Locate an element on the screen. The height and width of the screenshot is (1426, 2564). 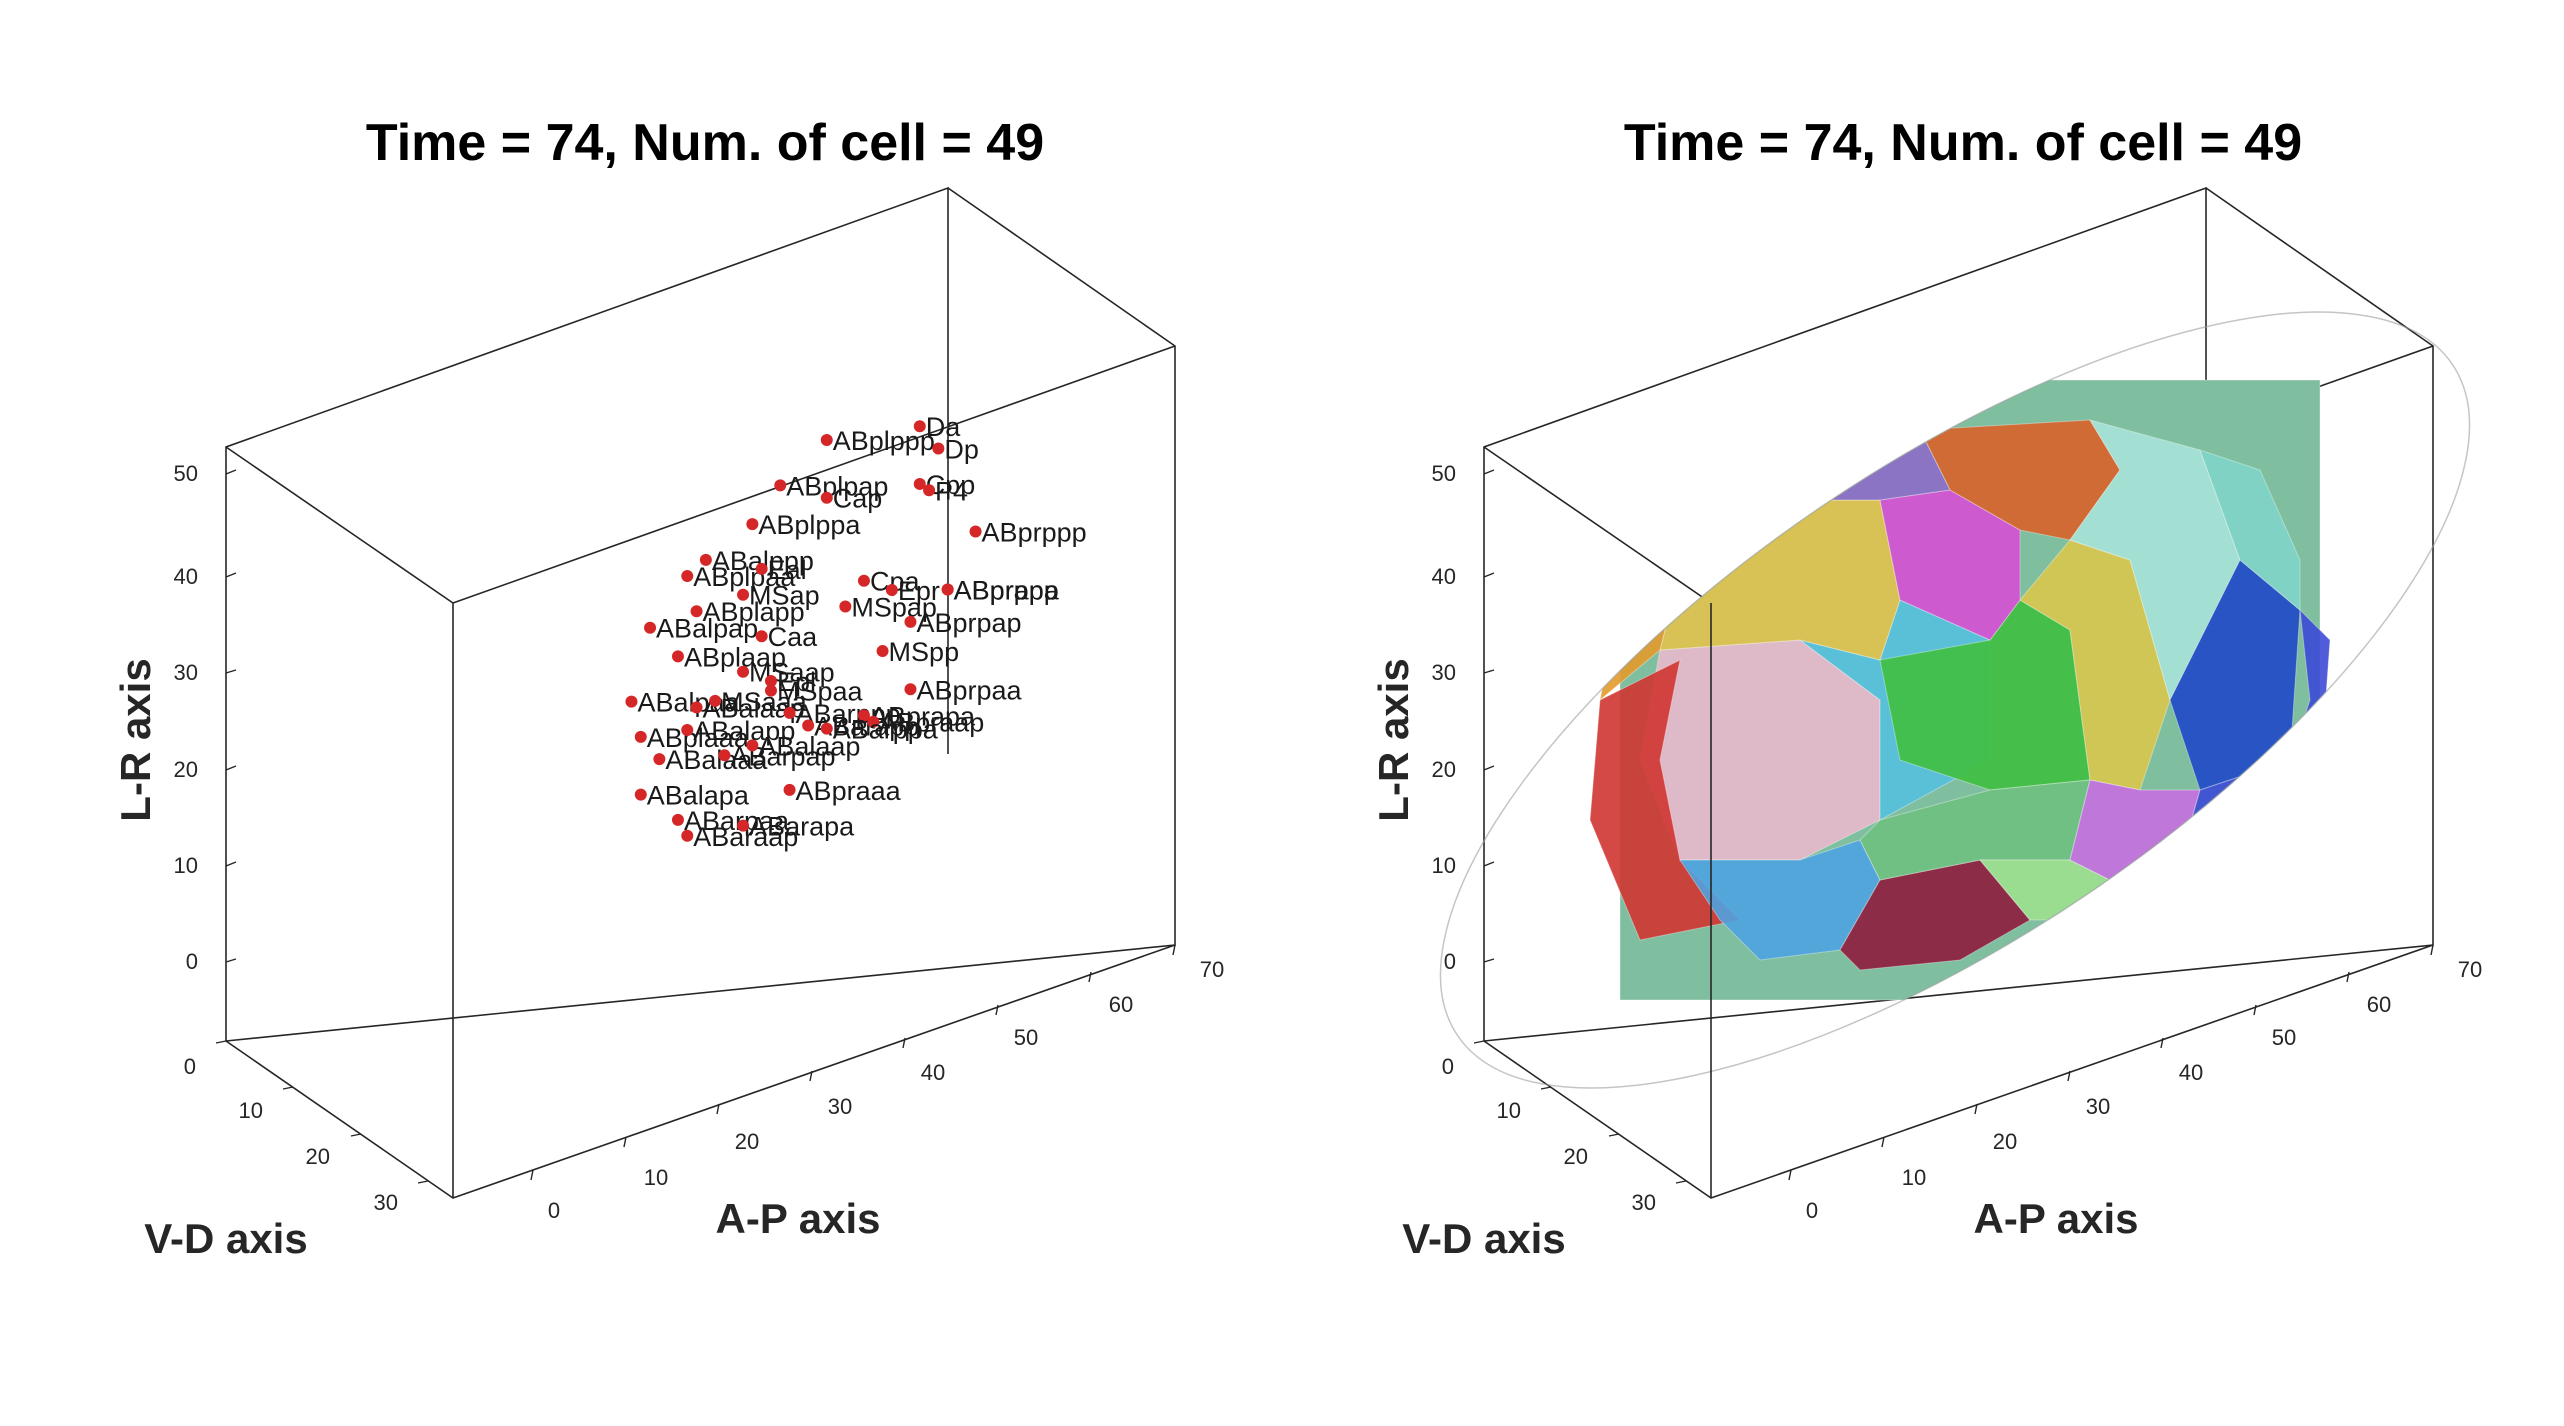
right-z-ticks: 0 10 20 30 40 50 is located at coordinates (1463, 717).